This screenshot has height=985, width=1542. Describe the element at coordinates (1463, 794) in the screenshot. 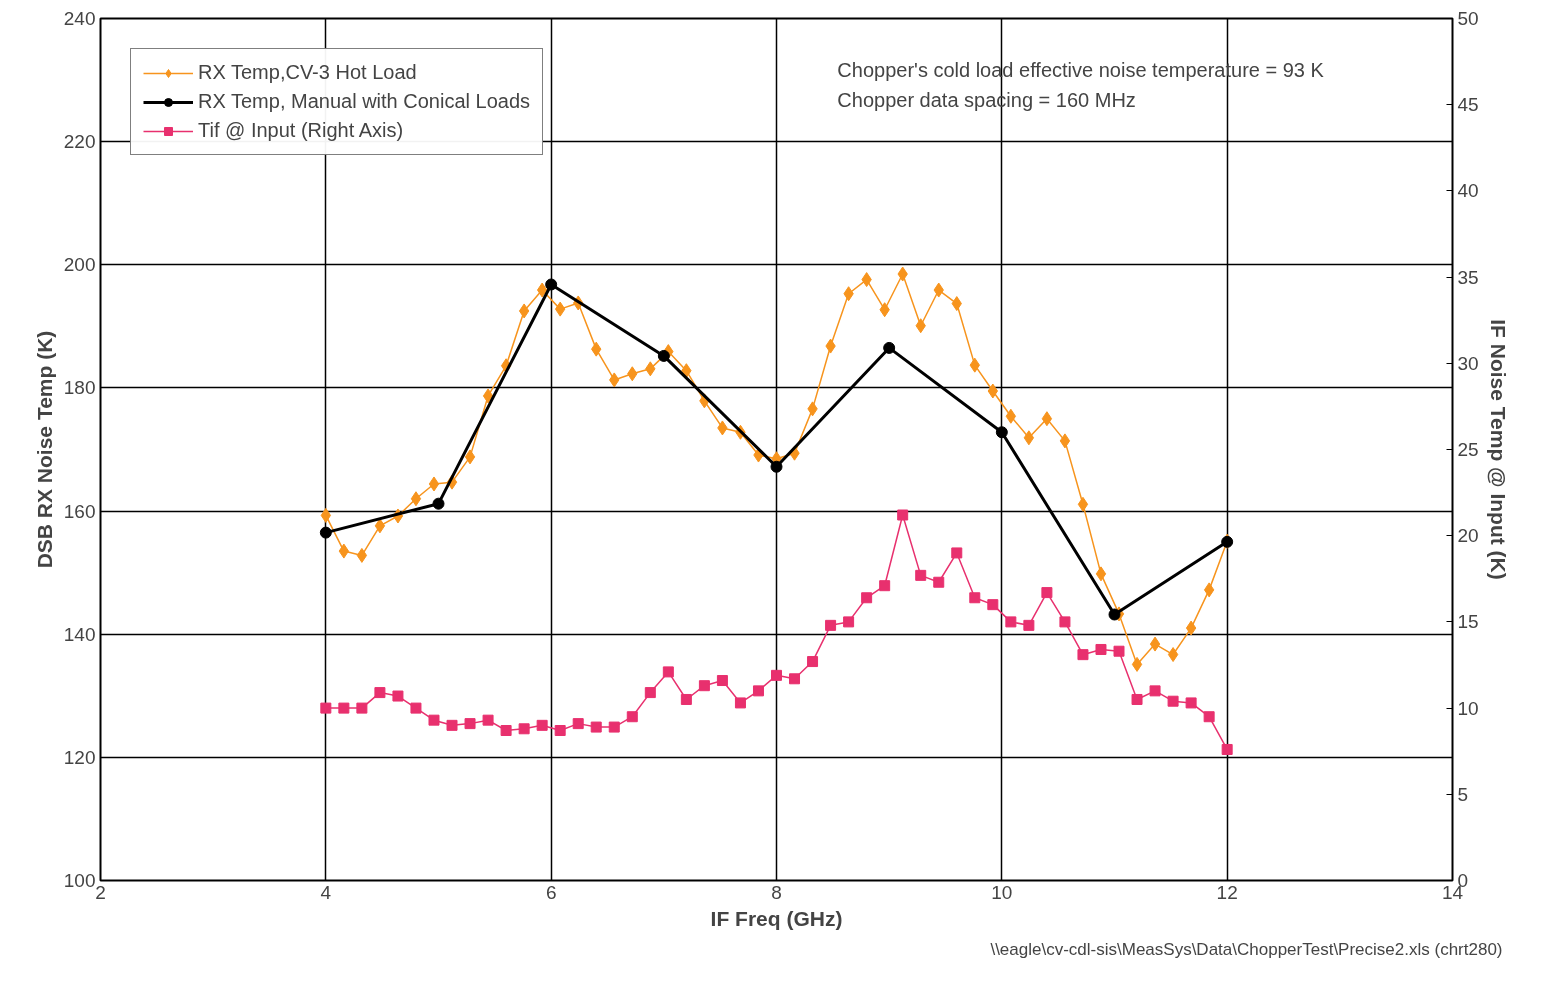

I see `y2-tick-label: 5` at that location.